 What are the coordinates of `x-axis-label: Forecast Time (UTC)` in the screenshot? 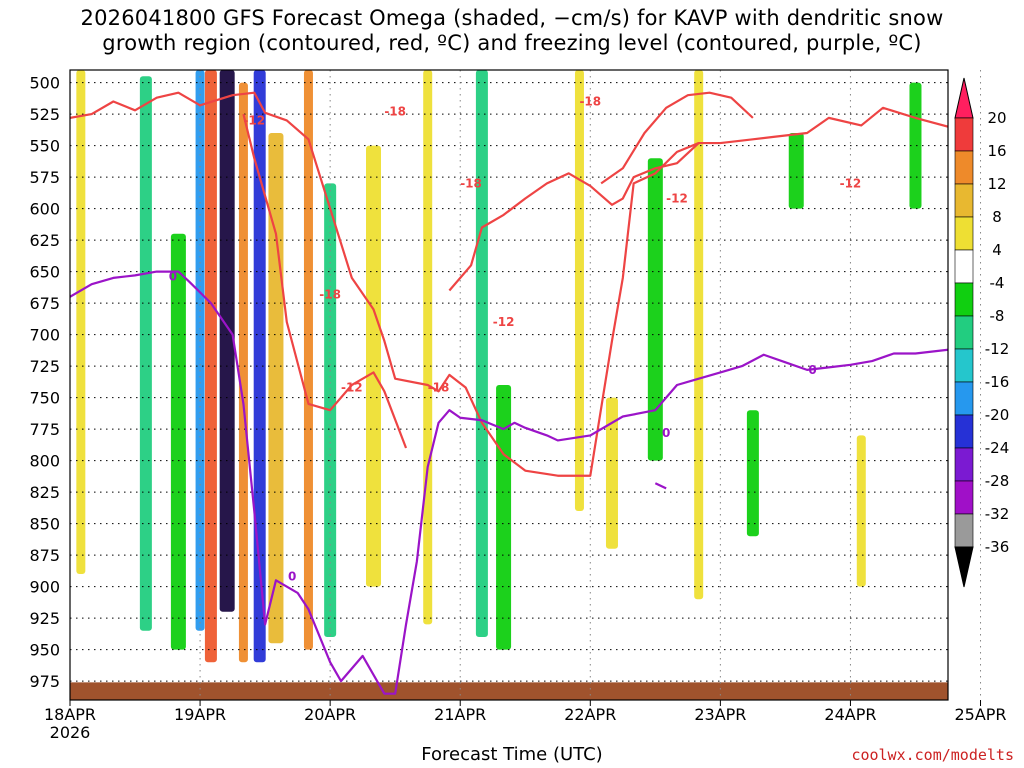 It's located at (512, 754).